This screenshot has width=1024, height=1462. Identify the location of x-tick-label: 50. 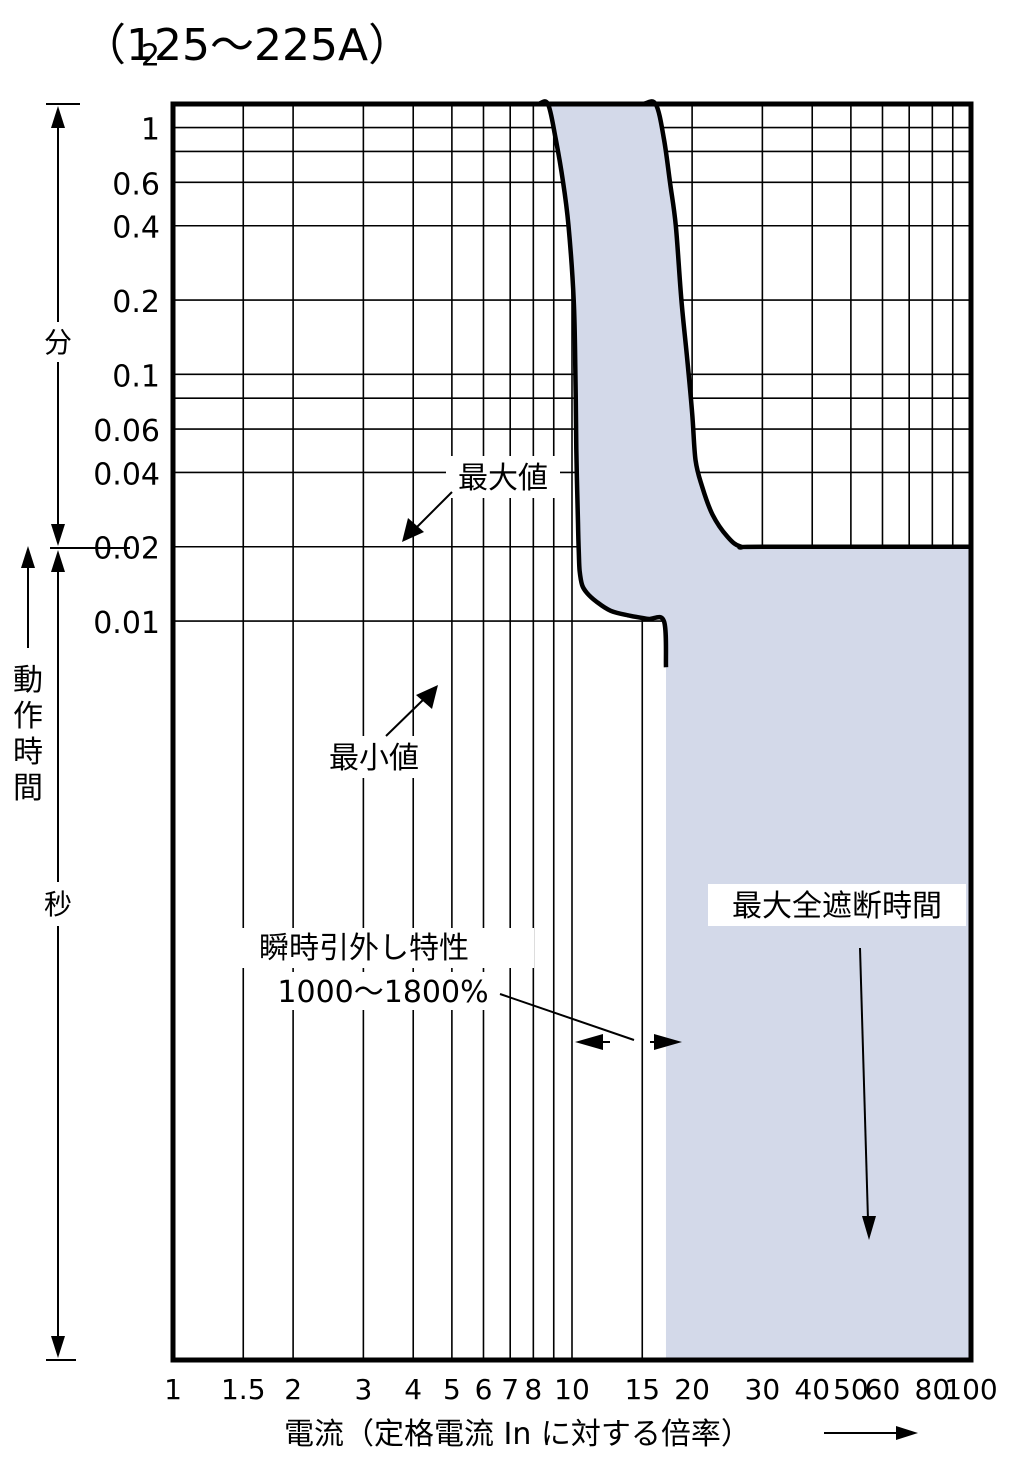
(851, 1389).